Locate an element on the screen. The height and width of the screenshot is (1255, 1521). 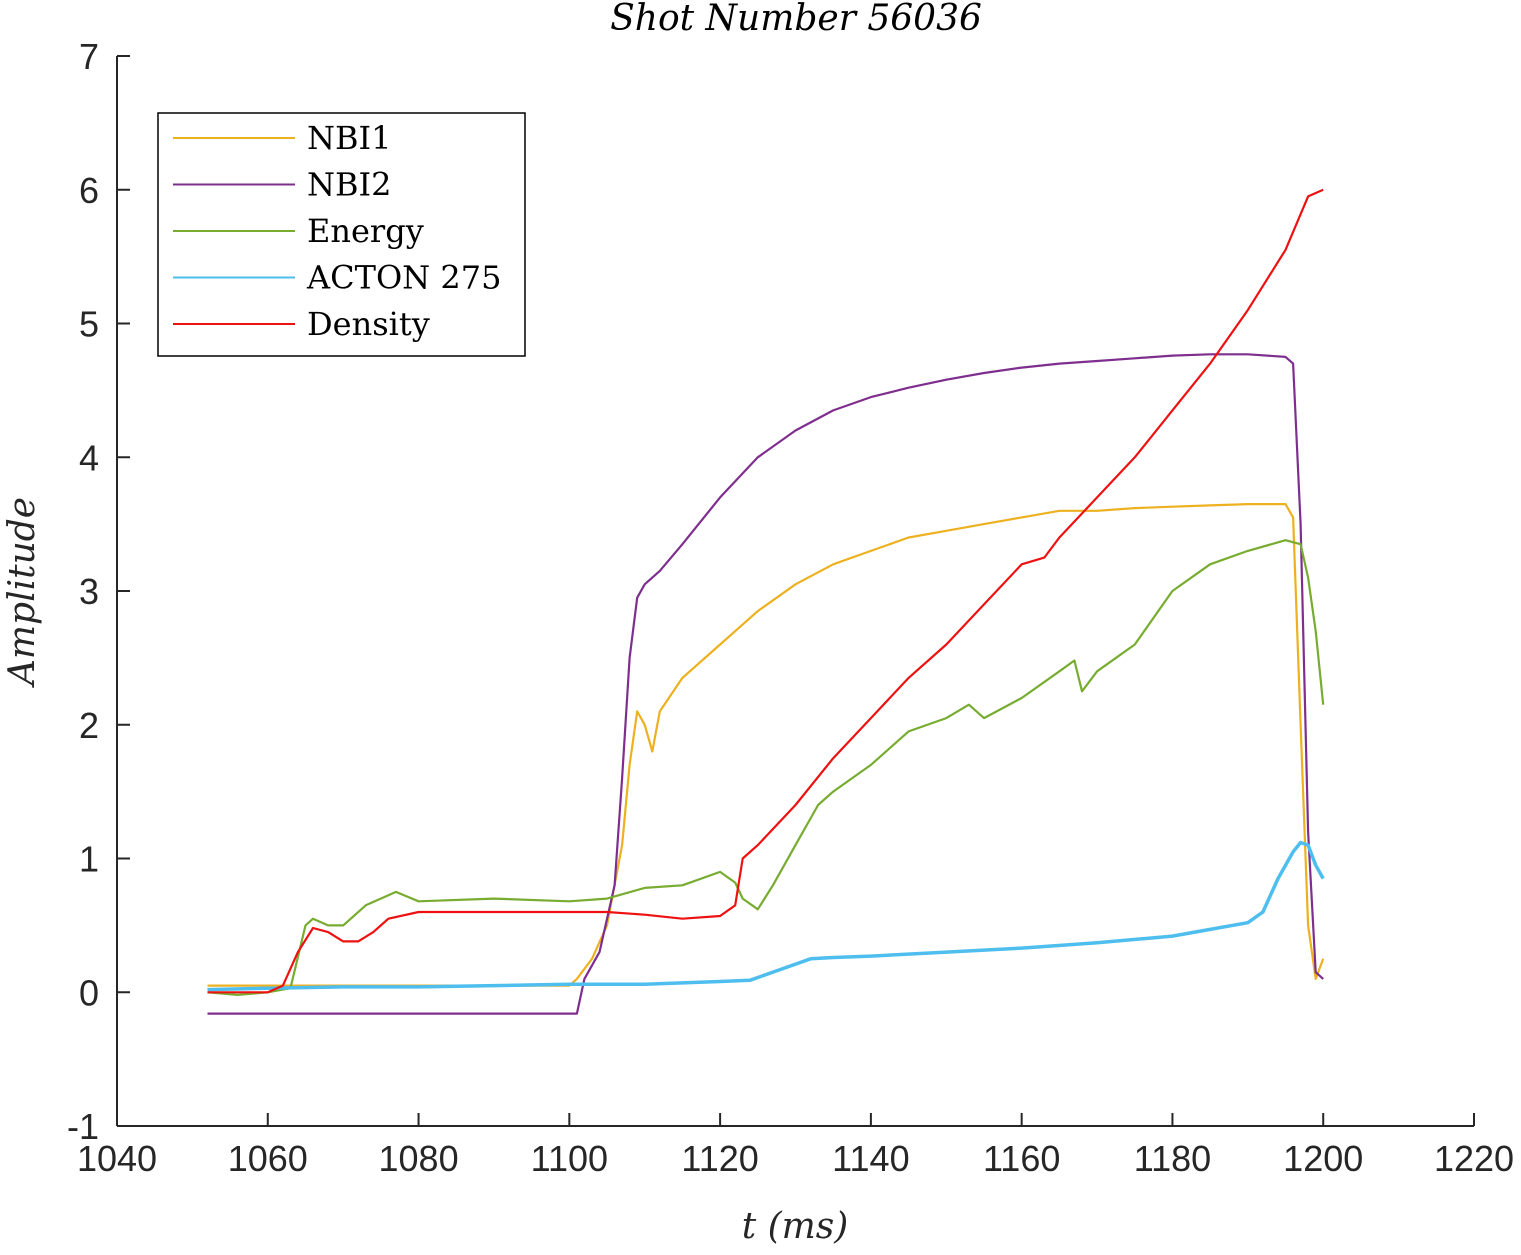
y-tick-label: 2 is located at coordinates (89, 725).